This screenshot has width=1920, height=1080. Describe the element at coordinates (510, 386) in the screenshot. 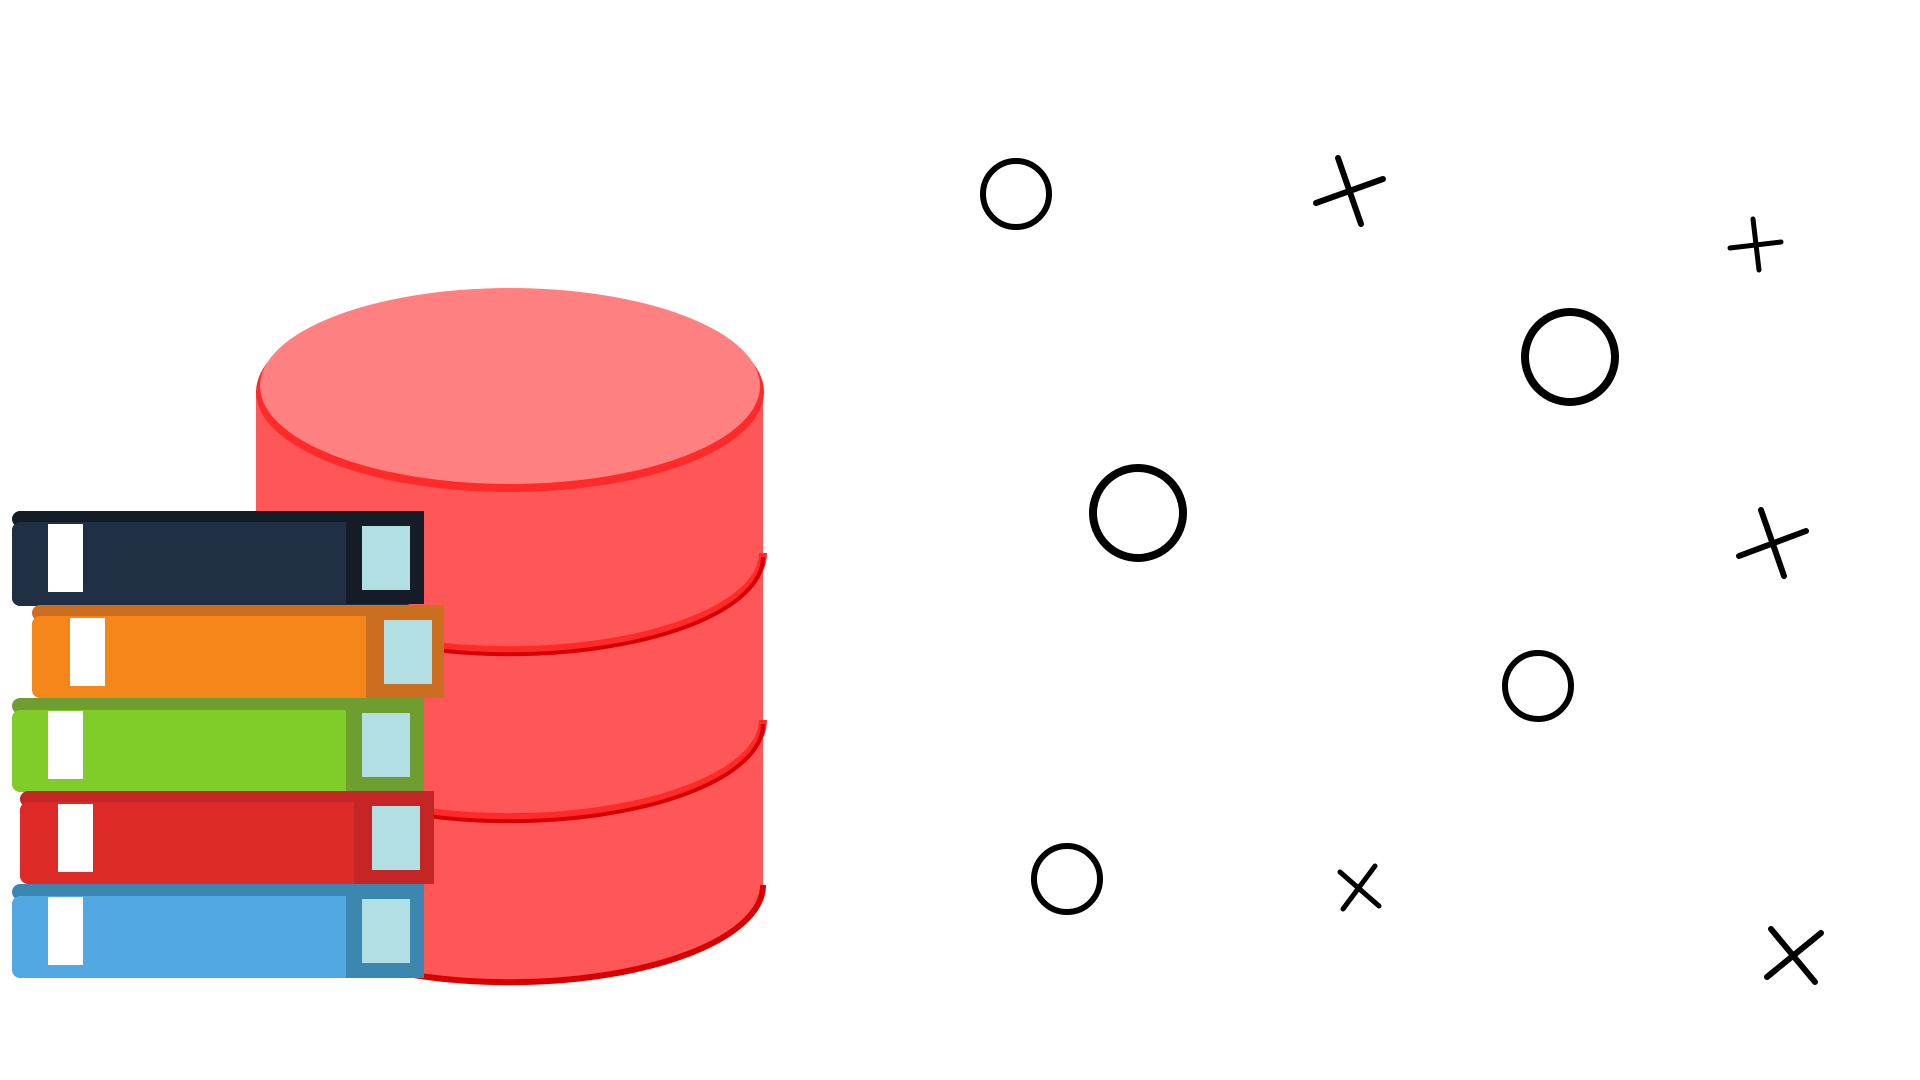

I see `db-lid` at that location.